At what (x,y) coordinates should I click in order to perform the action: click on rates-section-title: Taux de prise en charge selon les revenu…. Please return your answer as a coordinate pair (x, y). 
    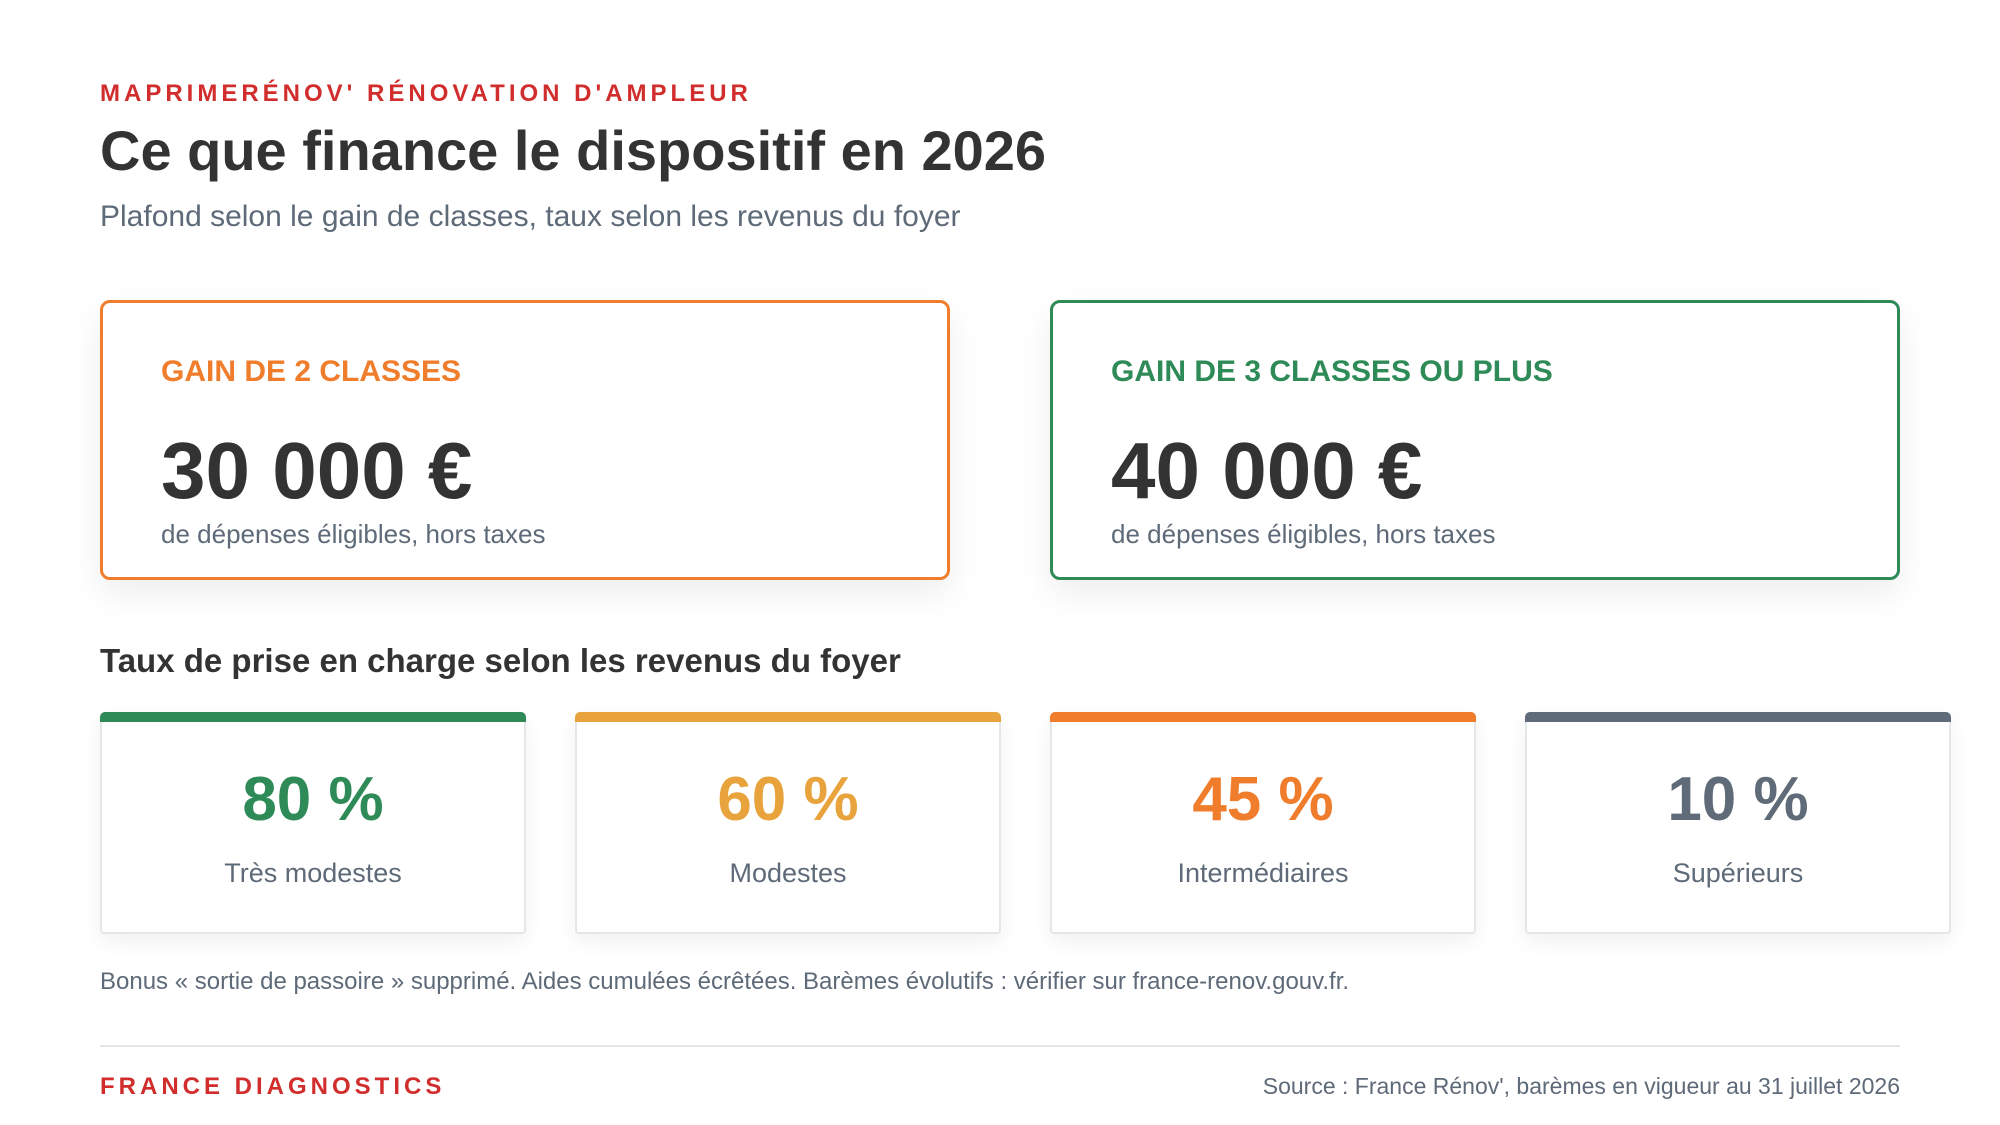
    Looking at the image, I should click on (500, 660).